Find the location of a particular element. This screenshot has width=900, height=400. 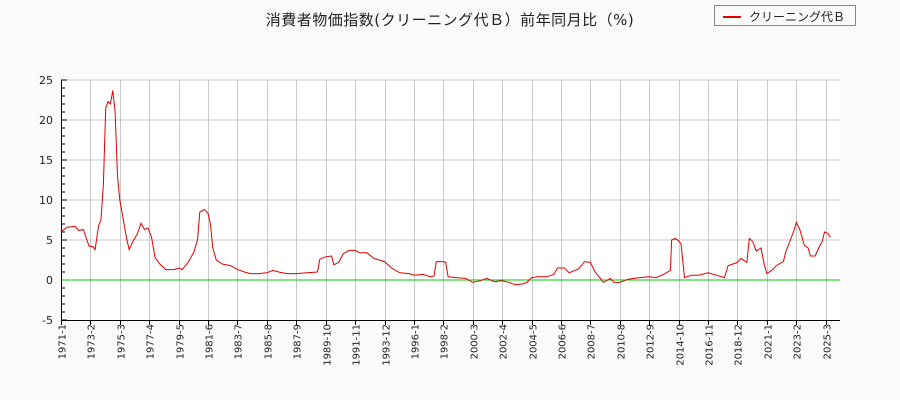

y-tick-label: 15 is located at coordinates (46, 160).